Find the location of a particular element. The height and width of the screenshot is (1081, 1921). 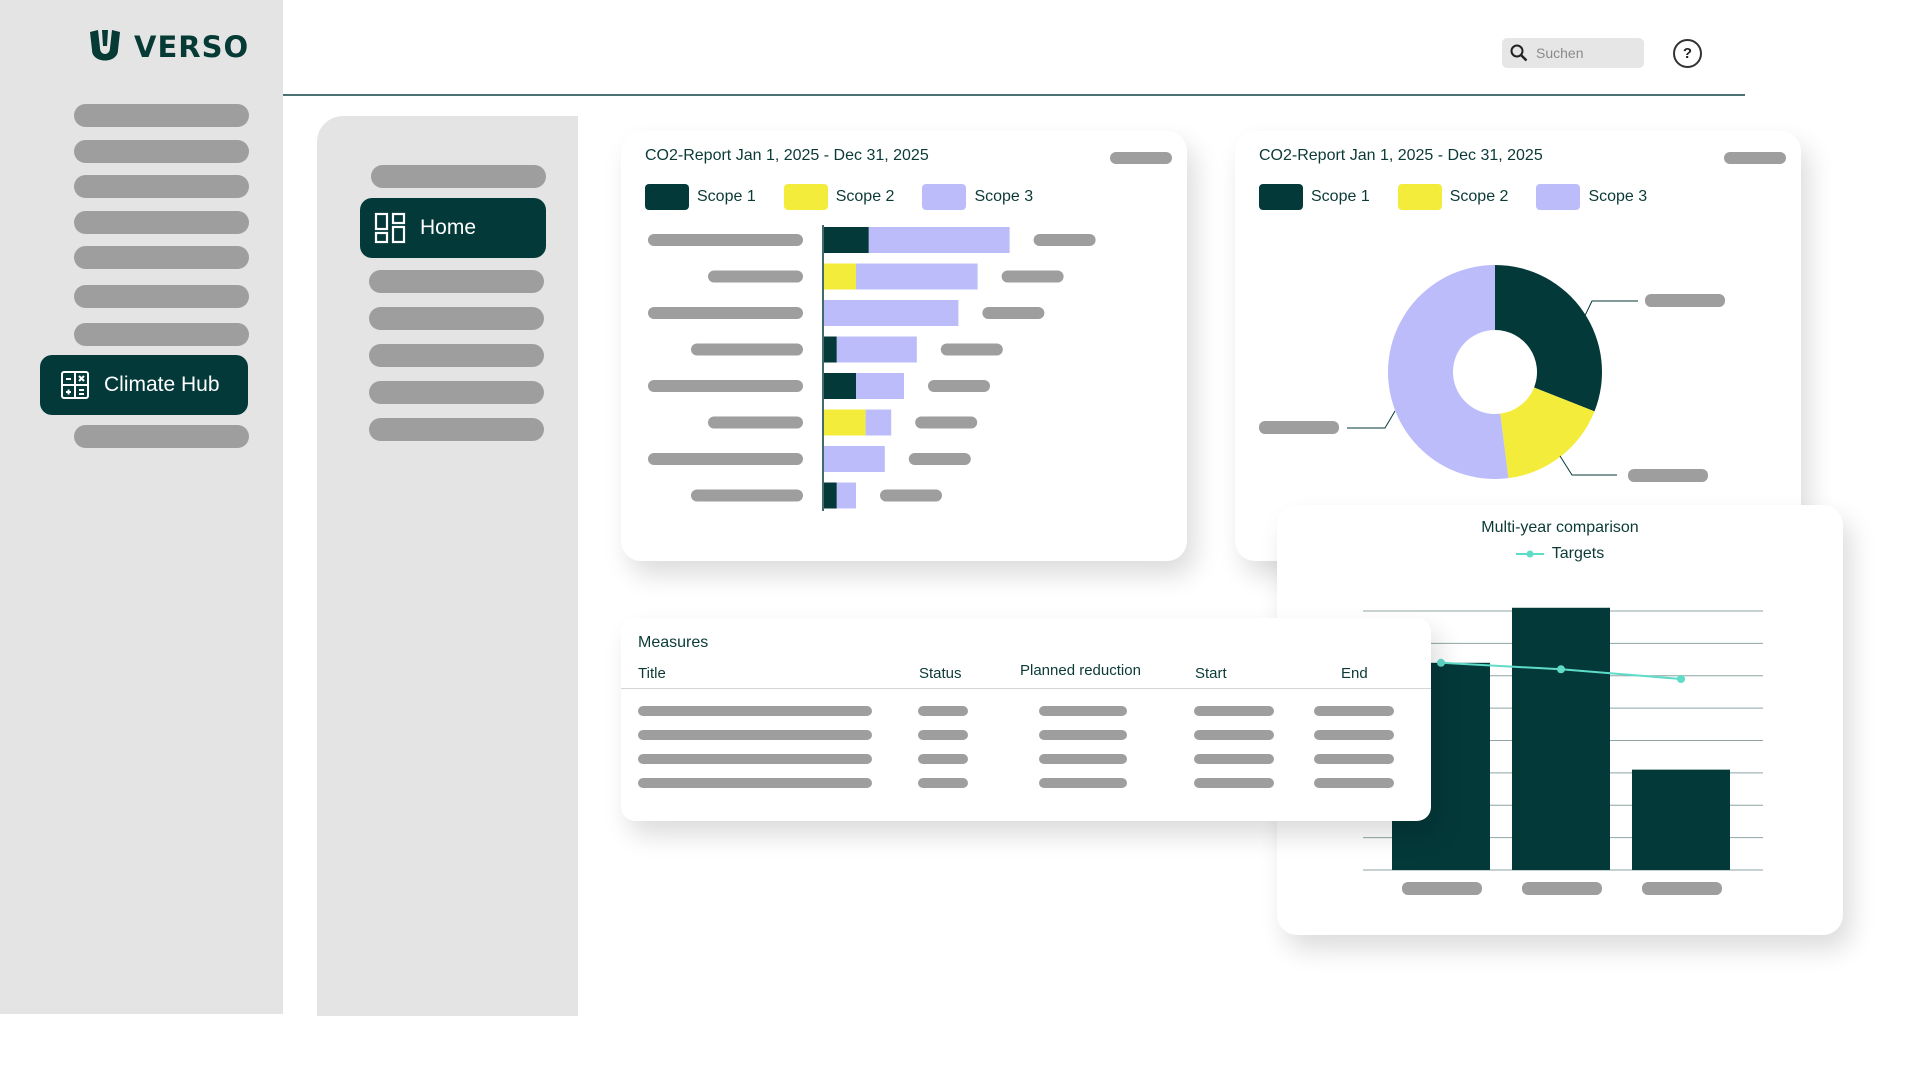

column-header-planned-reduction: Planned reduction is located at coordinates (1080, 670).